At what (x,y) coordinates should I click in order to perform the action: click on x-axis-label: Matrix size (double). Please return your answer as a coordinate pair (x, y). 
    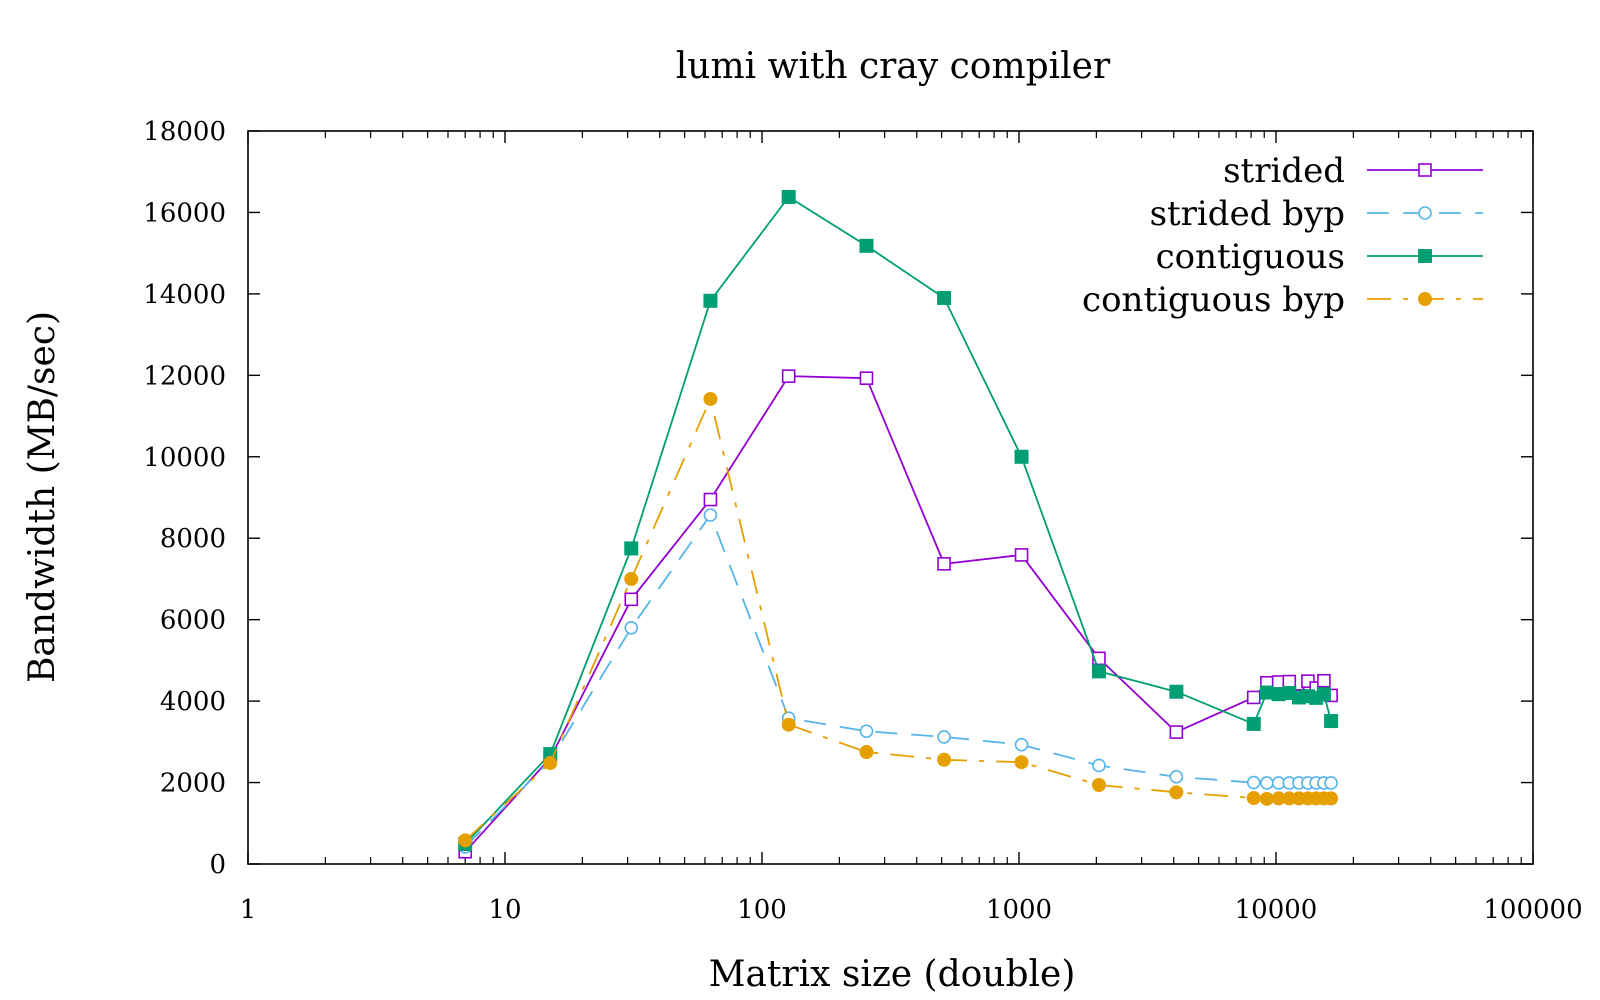
    Looking at the image, I should click on (892, 974).